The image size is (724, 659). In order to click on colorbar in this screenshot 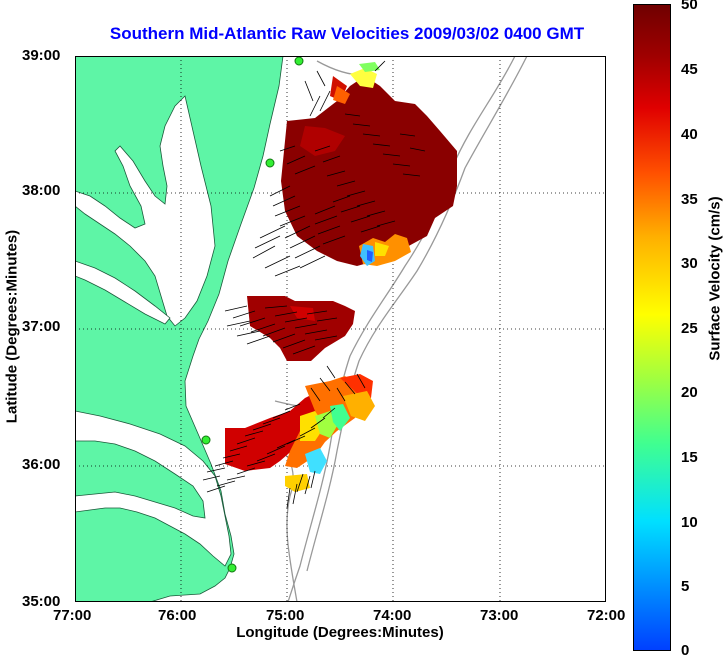, I will do `click(652, 327)`.